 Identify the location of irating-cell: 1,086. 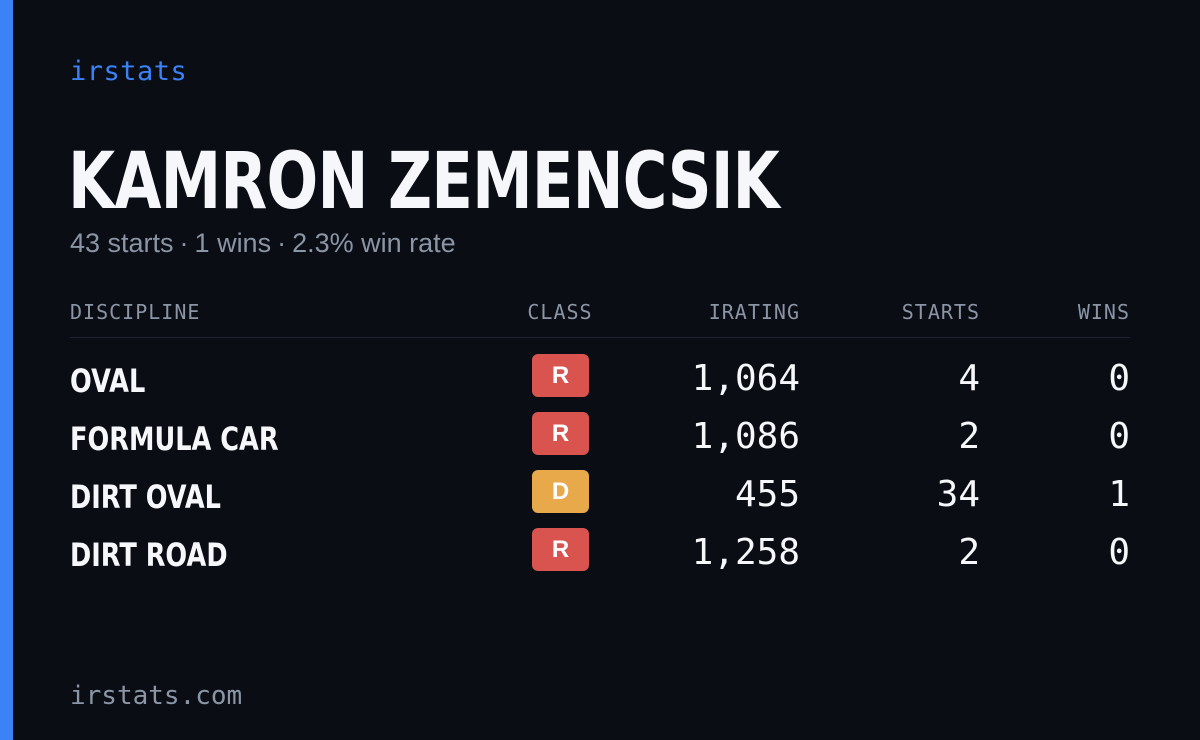
(745, 436).